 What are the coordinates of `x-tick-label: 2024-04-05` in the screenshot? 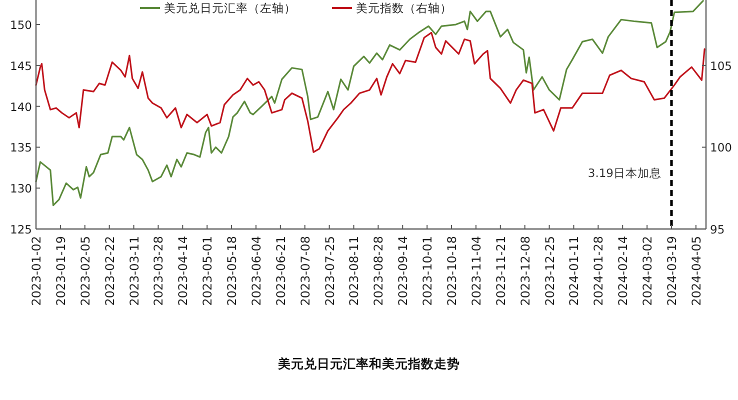 It's located at (696, 271).